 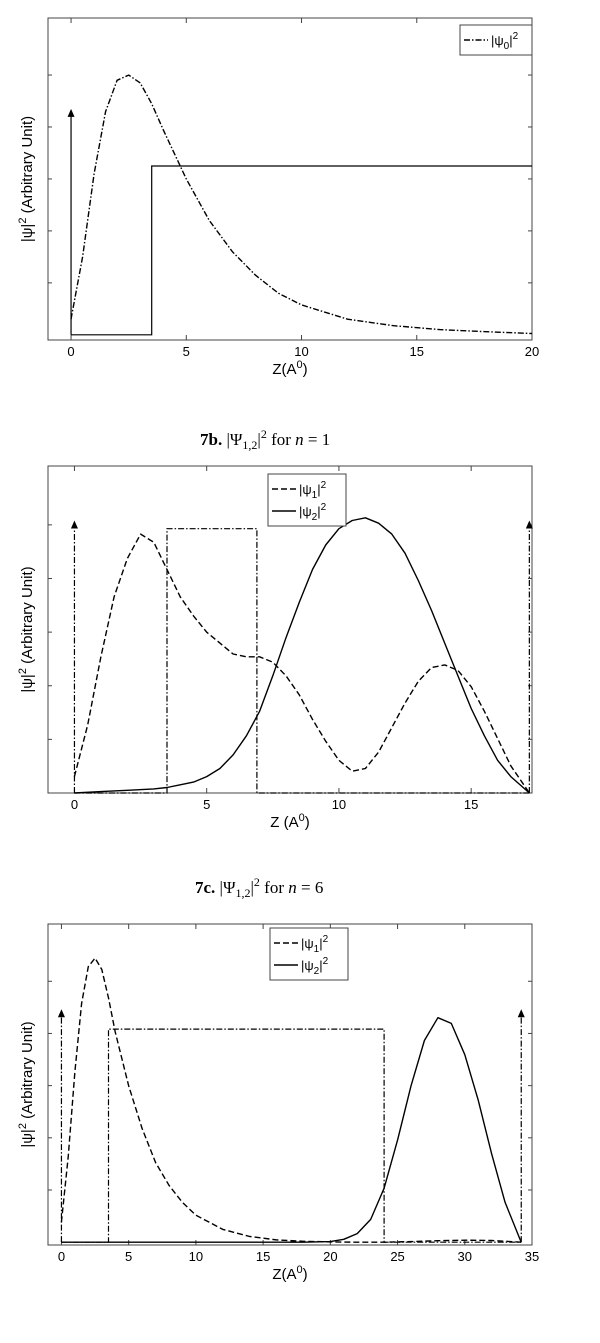 I want to click on x-tick-label: 35, so click(x=532, y=1256).